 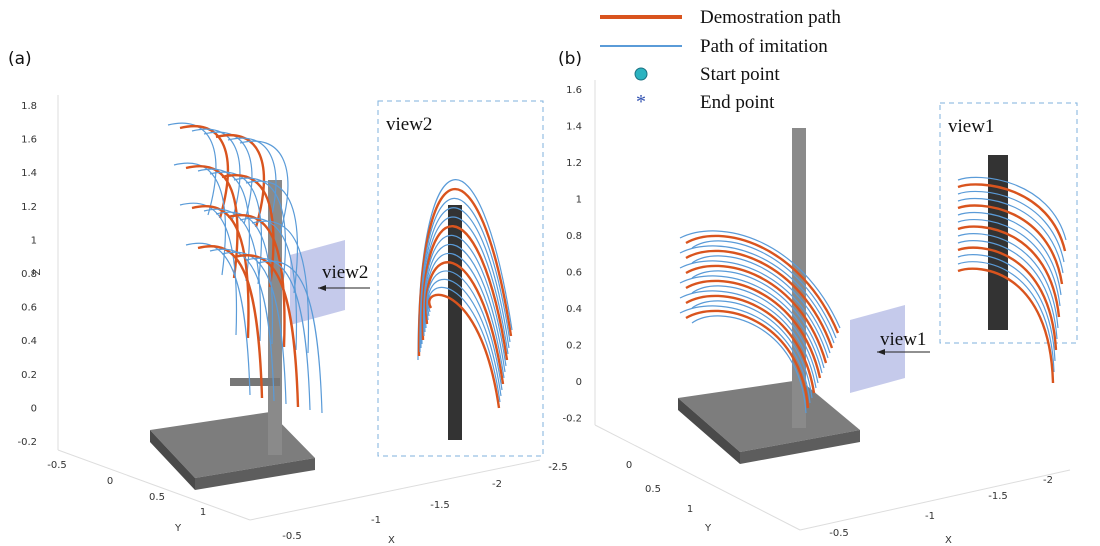 What do you see at coordinates (740, 74) in the screenshot?
I see `legend-entry: Start point` at bounding box center [740, 74].